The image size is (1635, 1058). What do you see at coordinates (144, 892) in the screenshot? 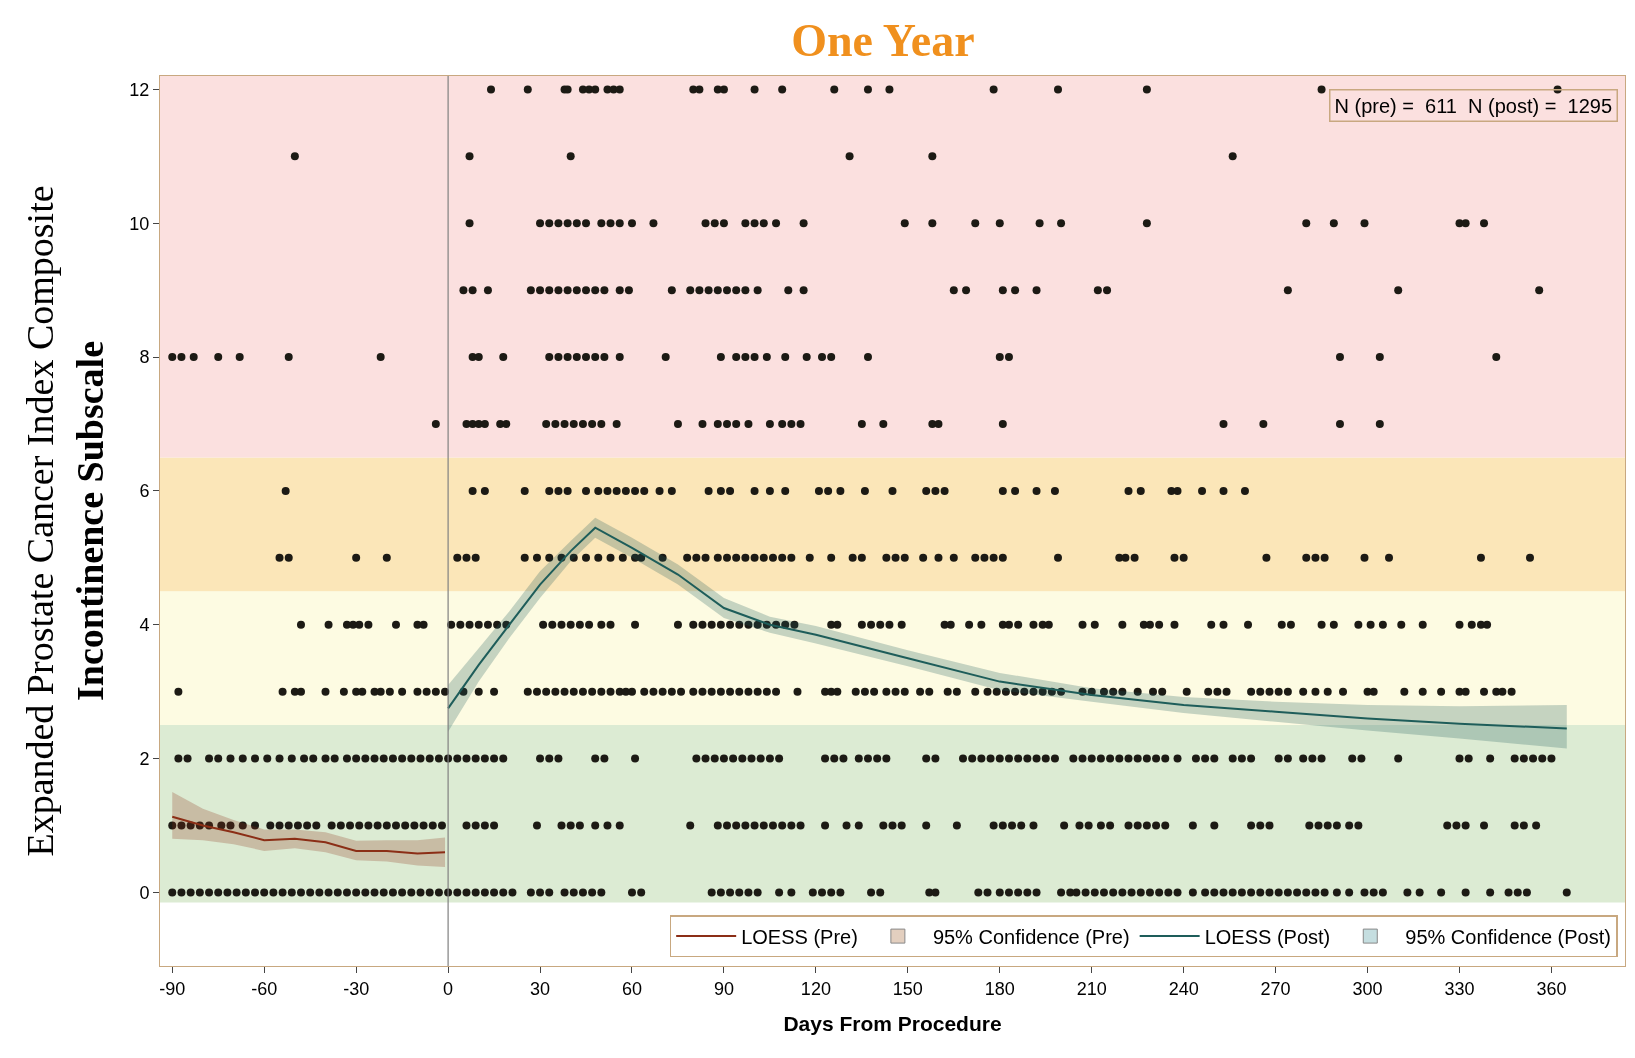
I see `y-tick-label: 0` at bounding box center [144, 892].